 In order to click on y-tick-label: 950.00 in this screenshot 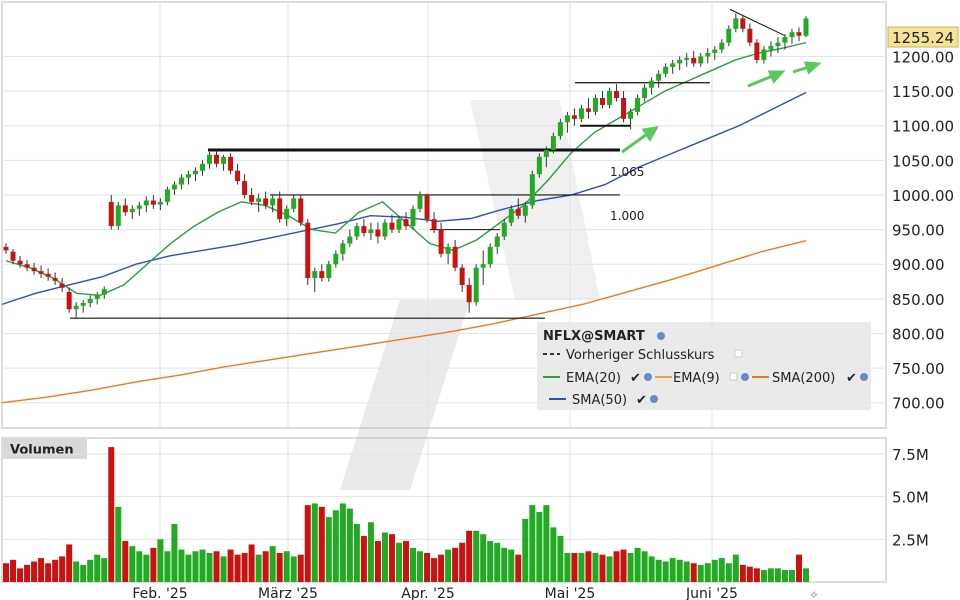, I will do `click(918, 231)`.